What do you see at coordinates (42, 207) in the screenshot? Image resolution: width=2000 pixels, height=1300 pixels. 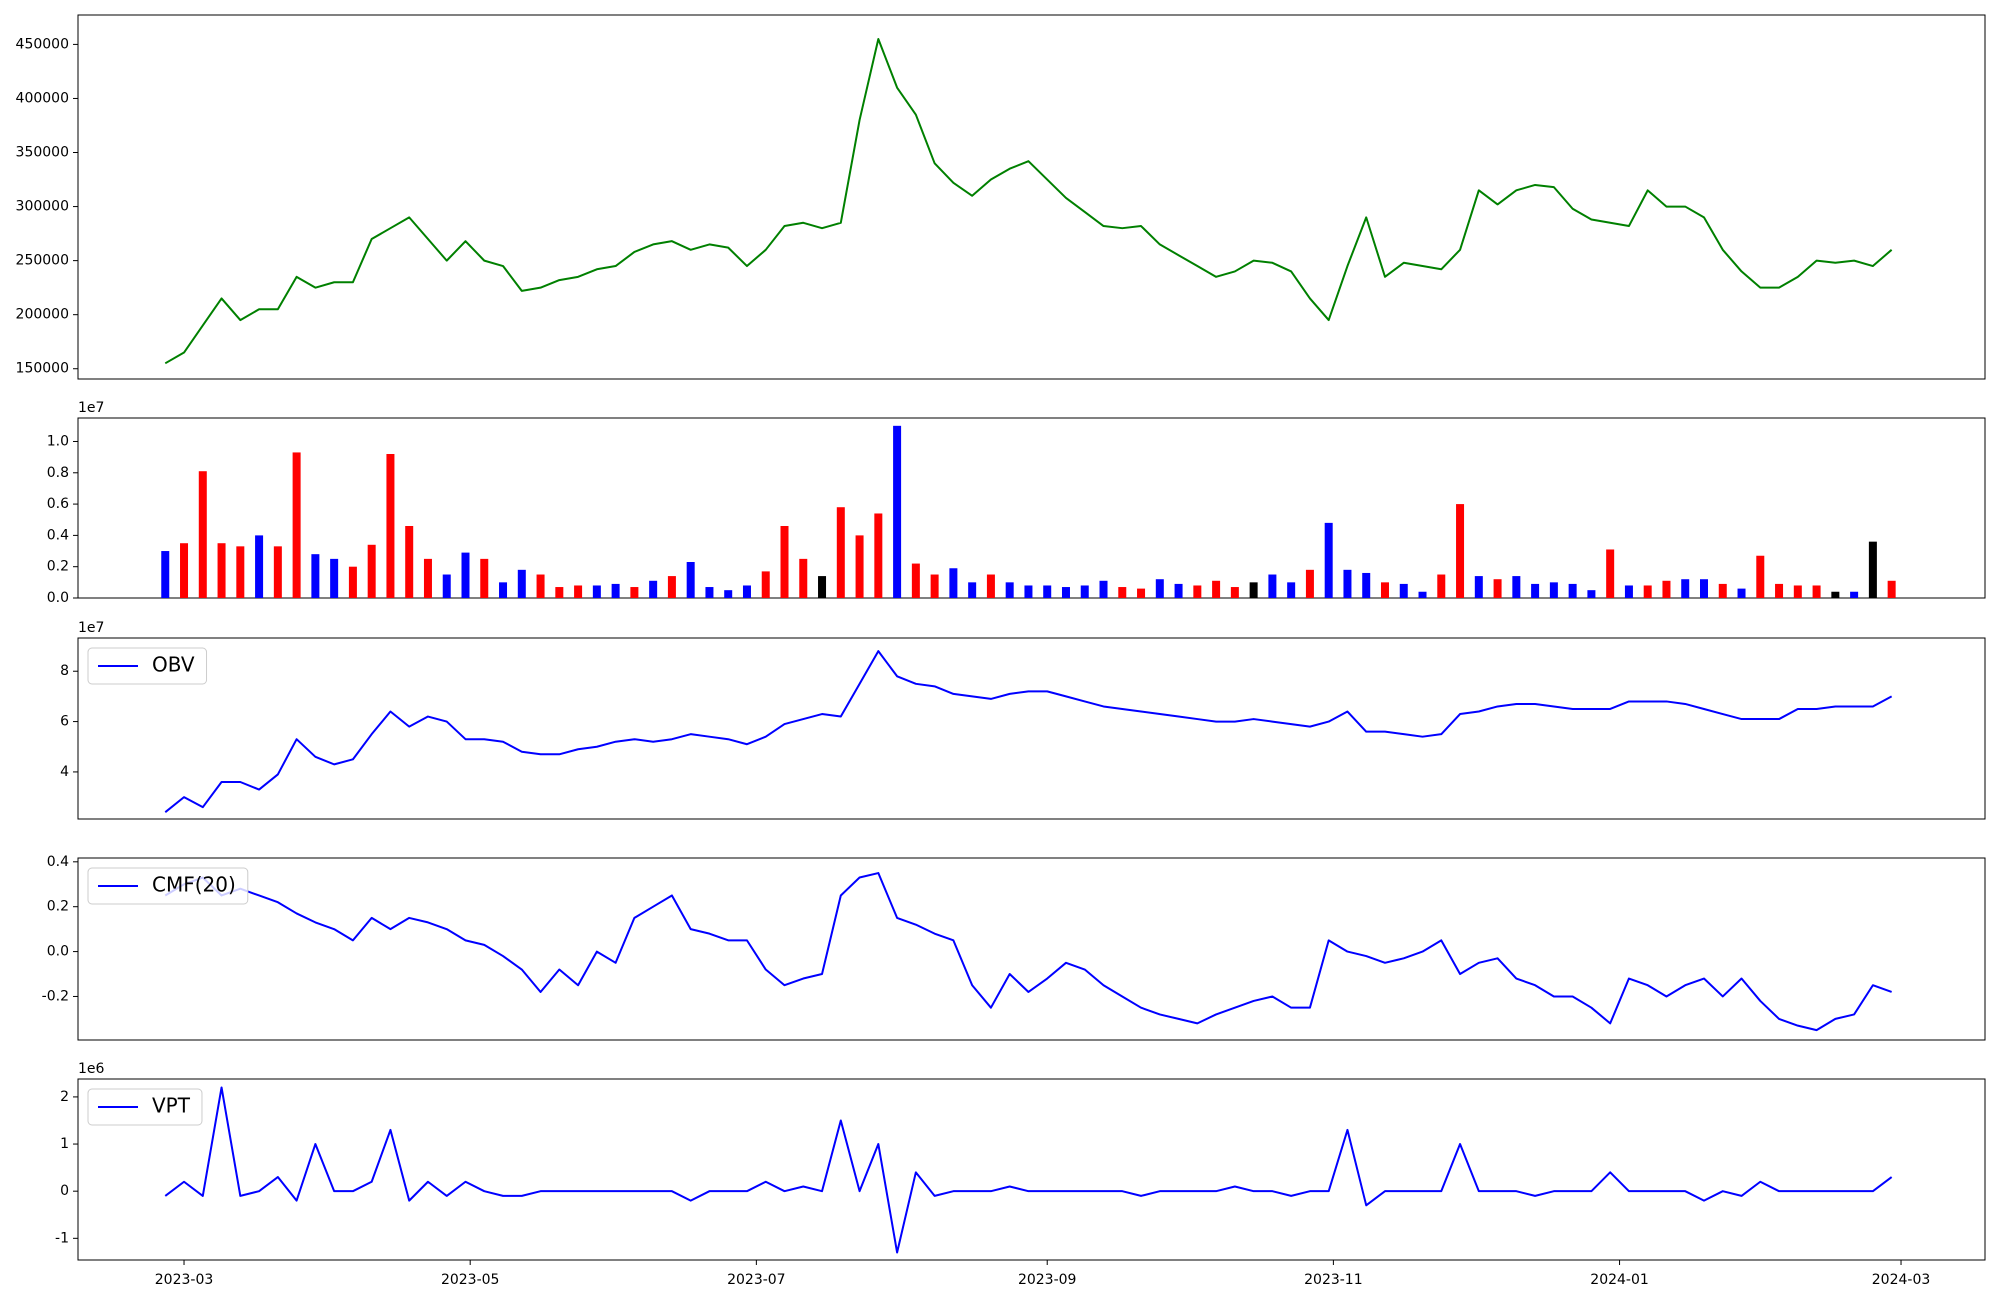 I see `y-tick-label: 300000` at bounding box center [42, 207].